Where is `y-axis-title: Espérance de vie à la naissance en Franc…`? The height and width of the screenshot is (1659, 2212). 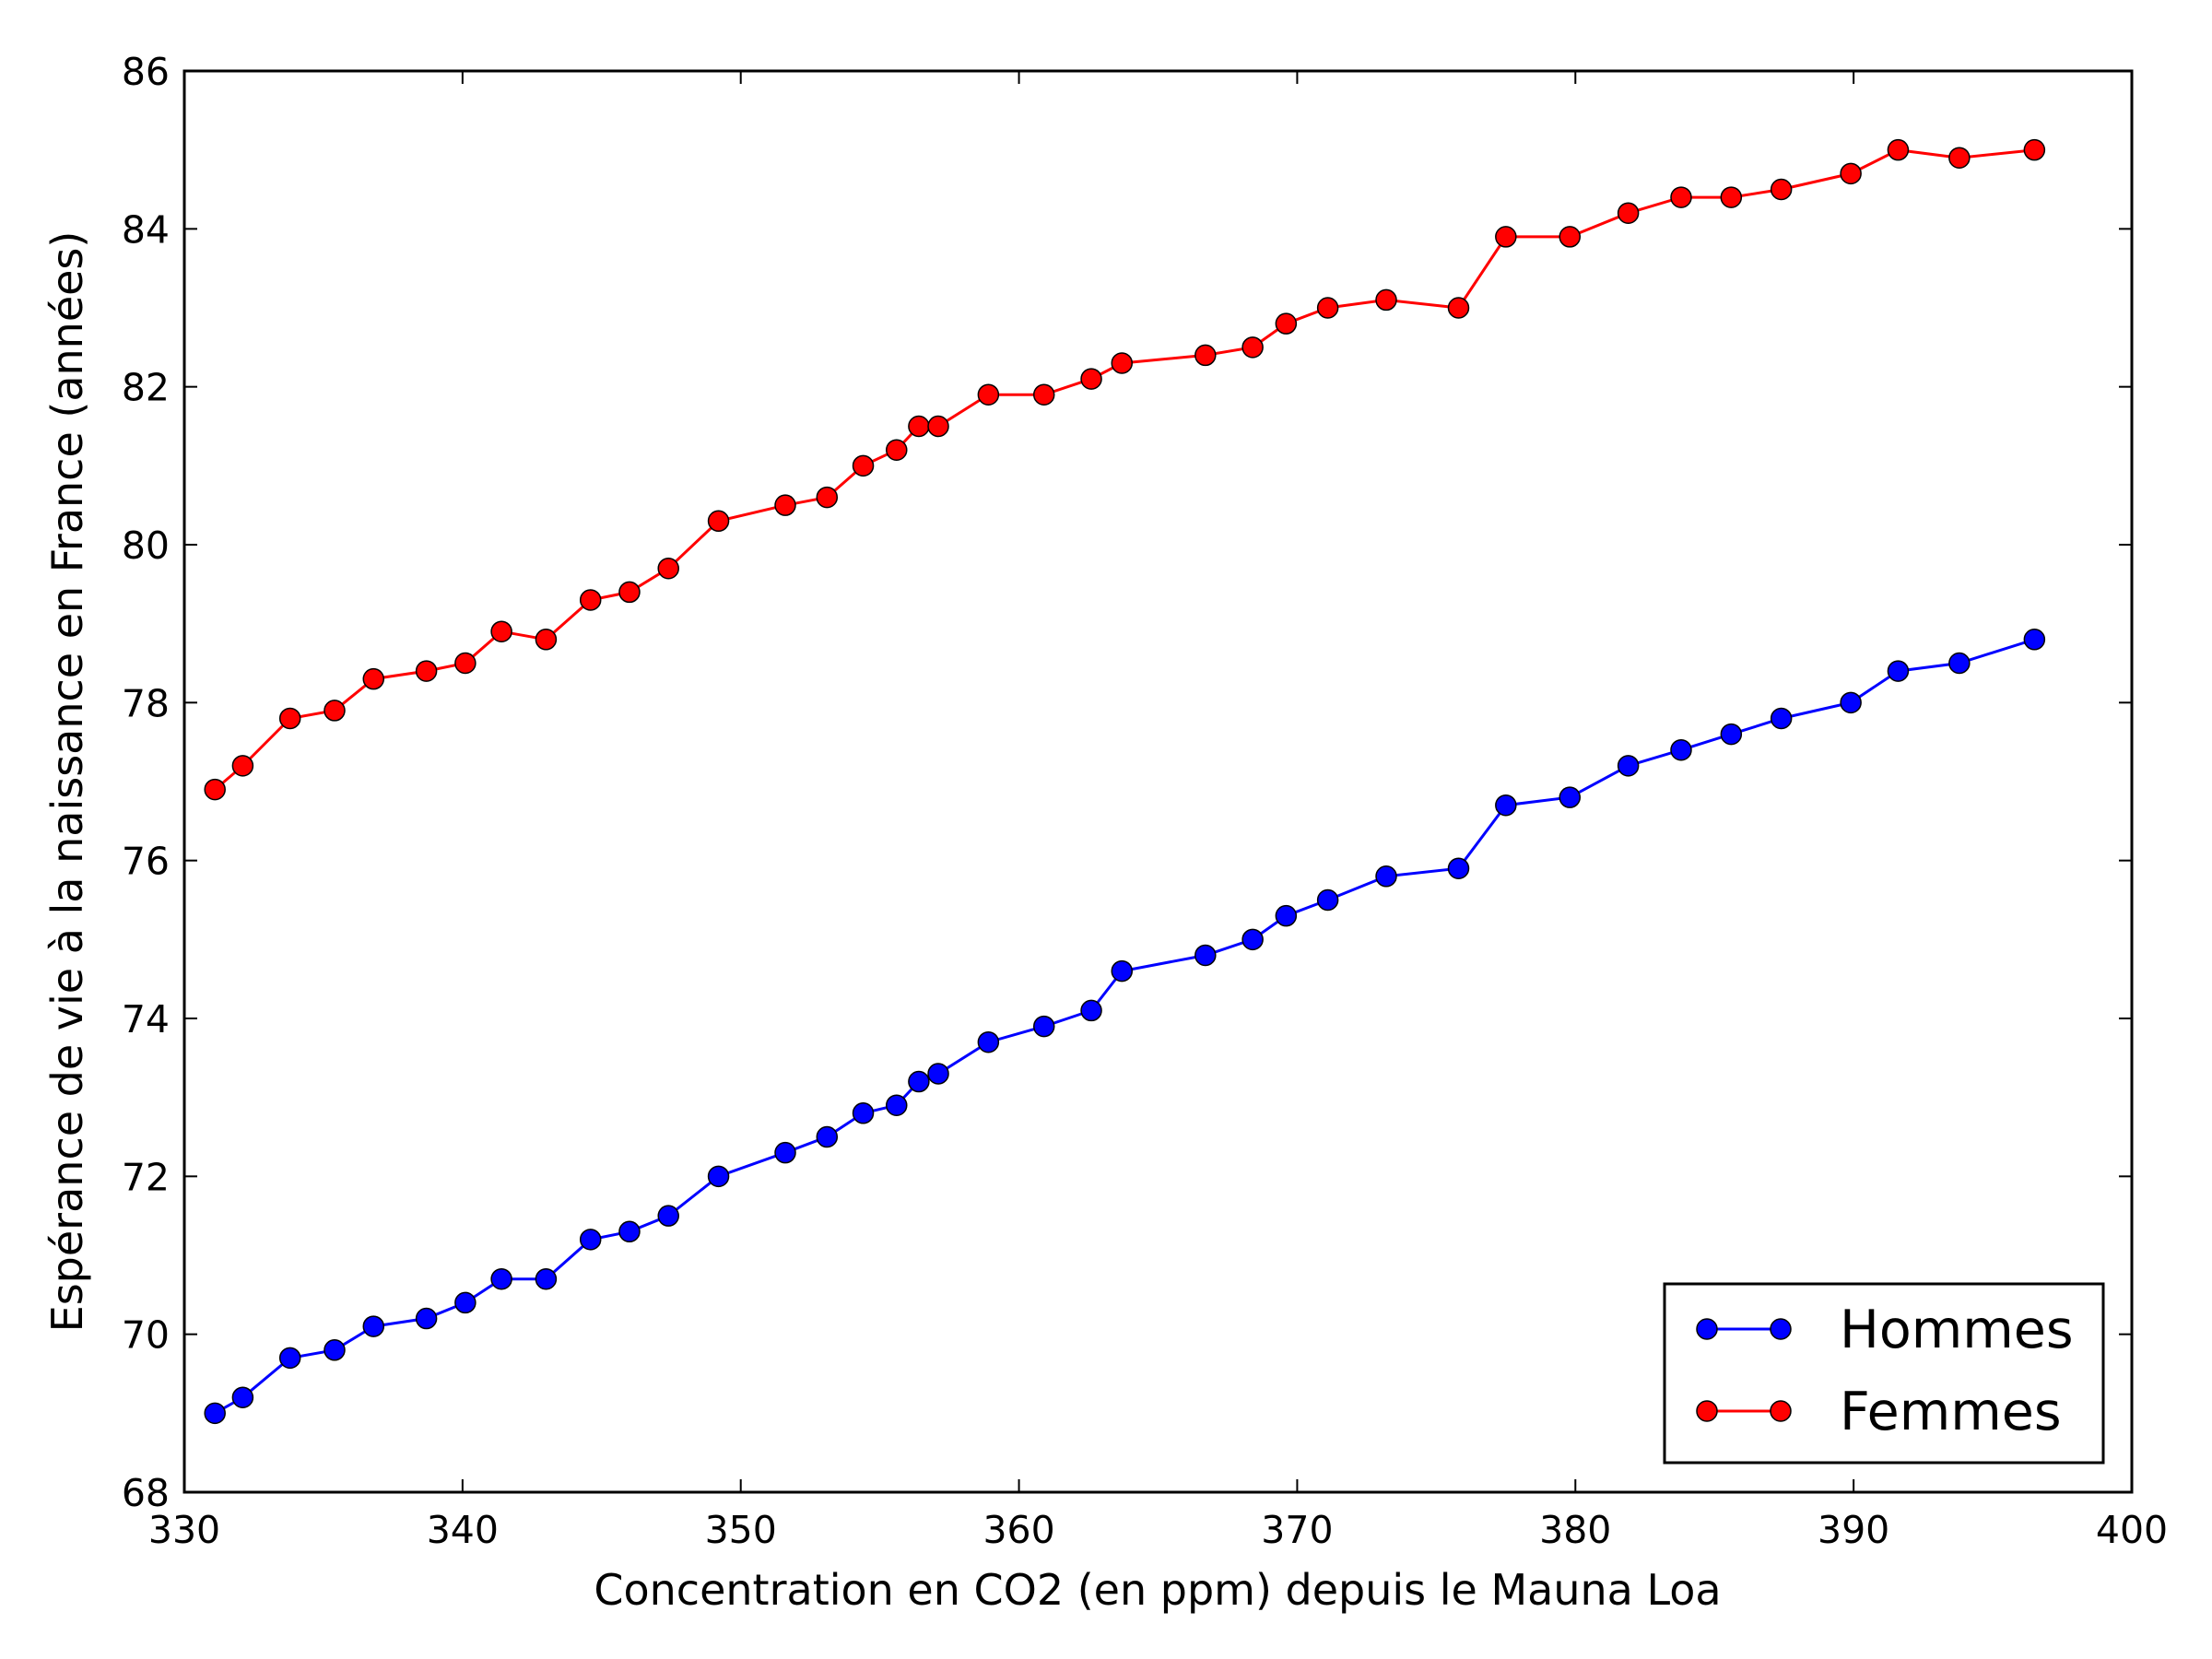 y-axis-title: Espérance de vie à la naissance en Franc… is located at coordinates (67, 782).